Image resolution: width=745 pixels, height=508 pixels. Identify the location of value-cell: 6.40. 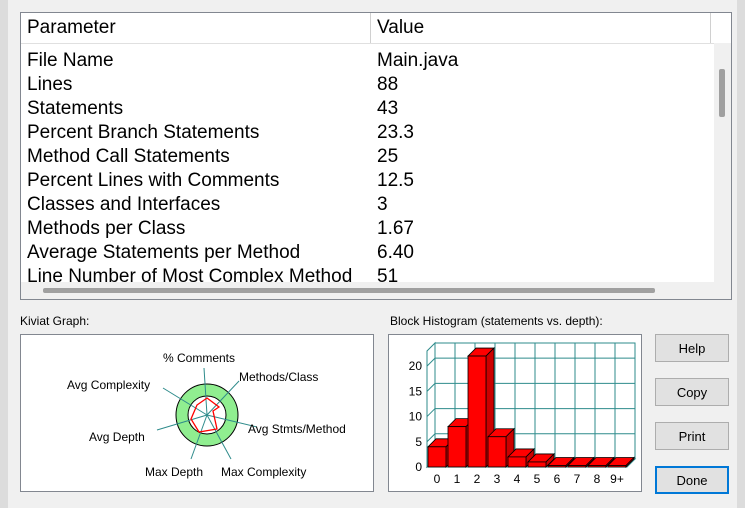
(395, 252).